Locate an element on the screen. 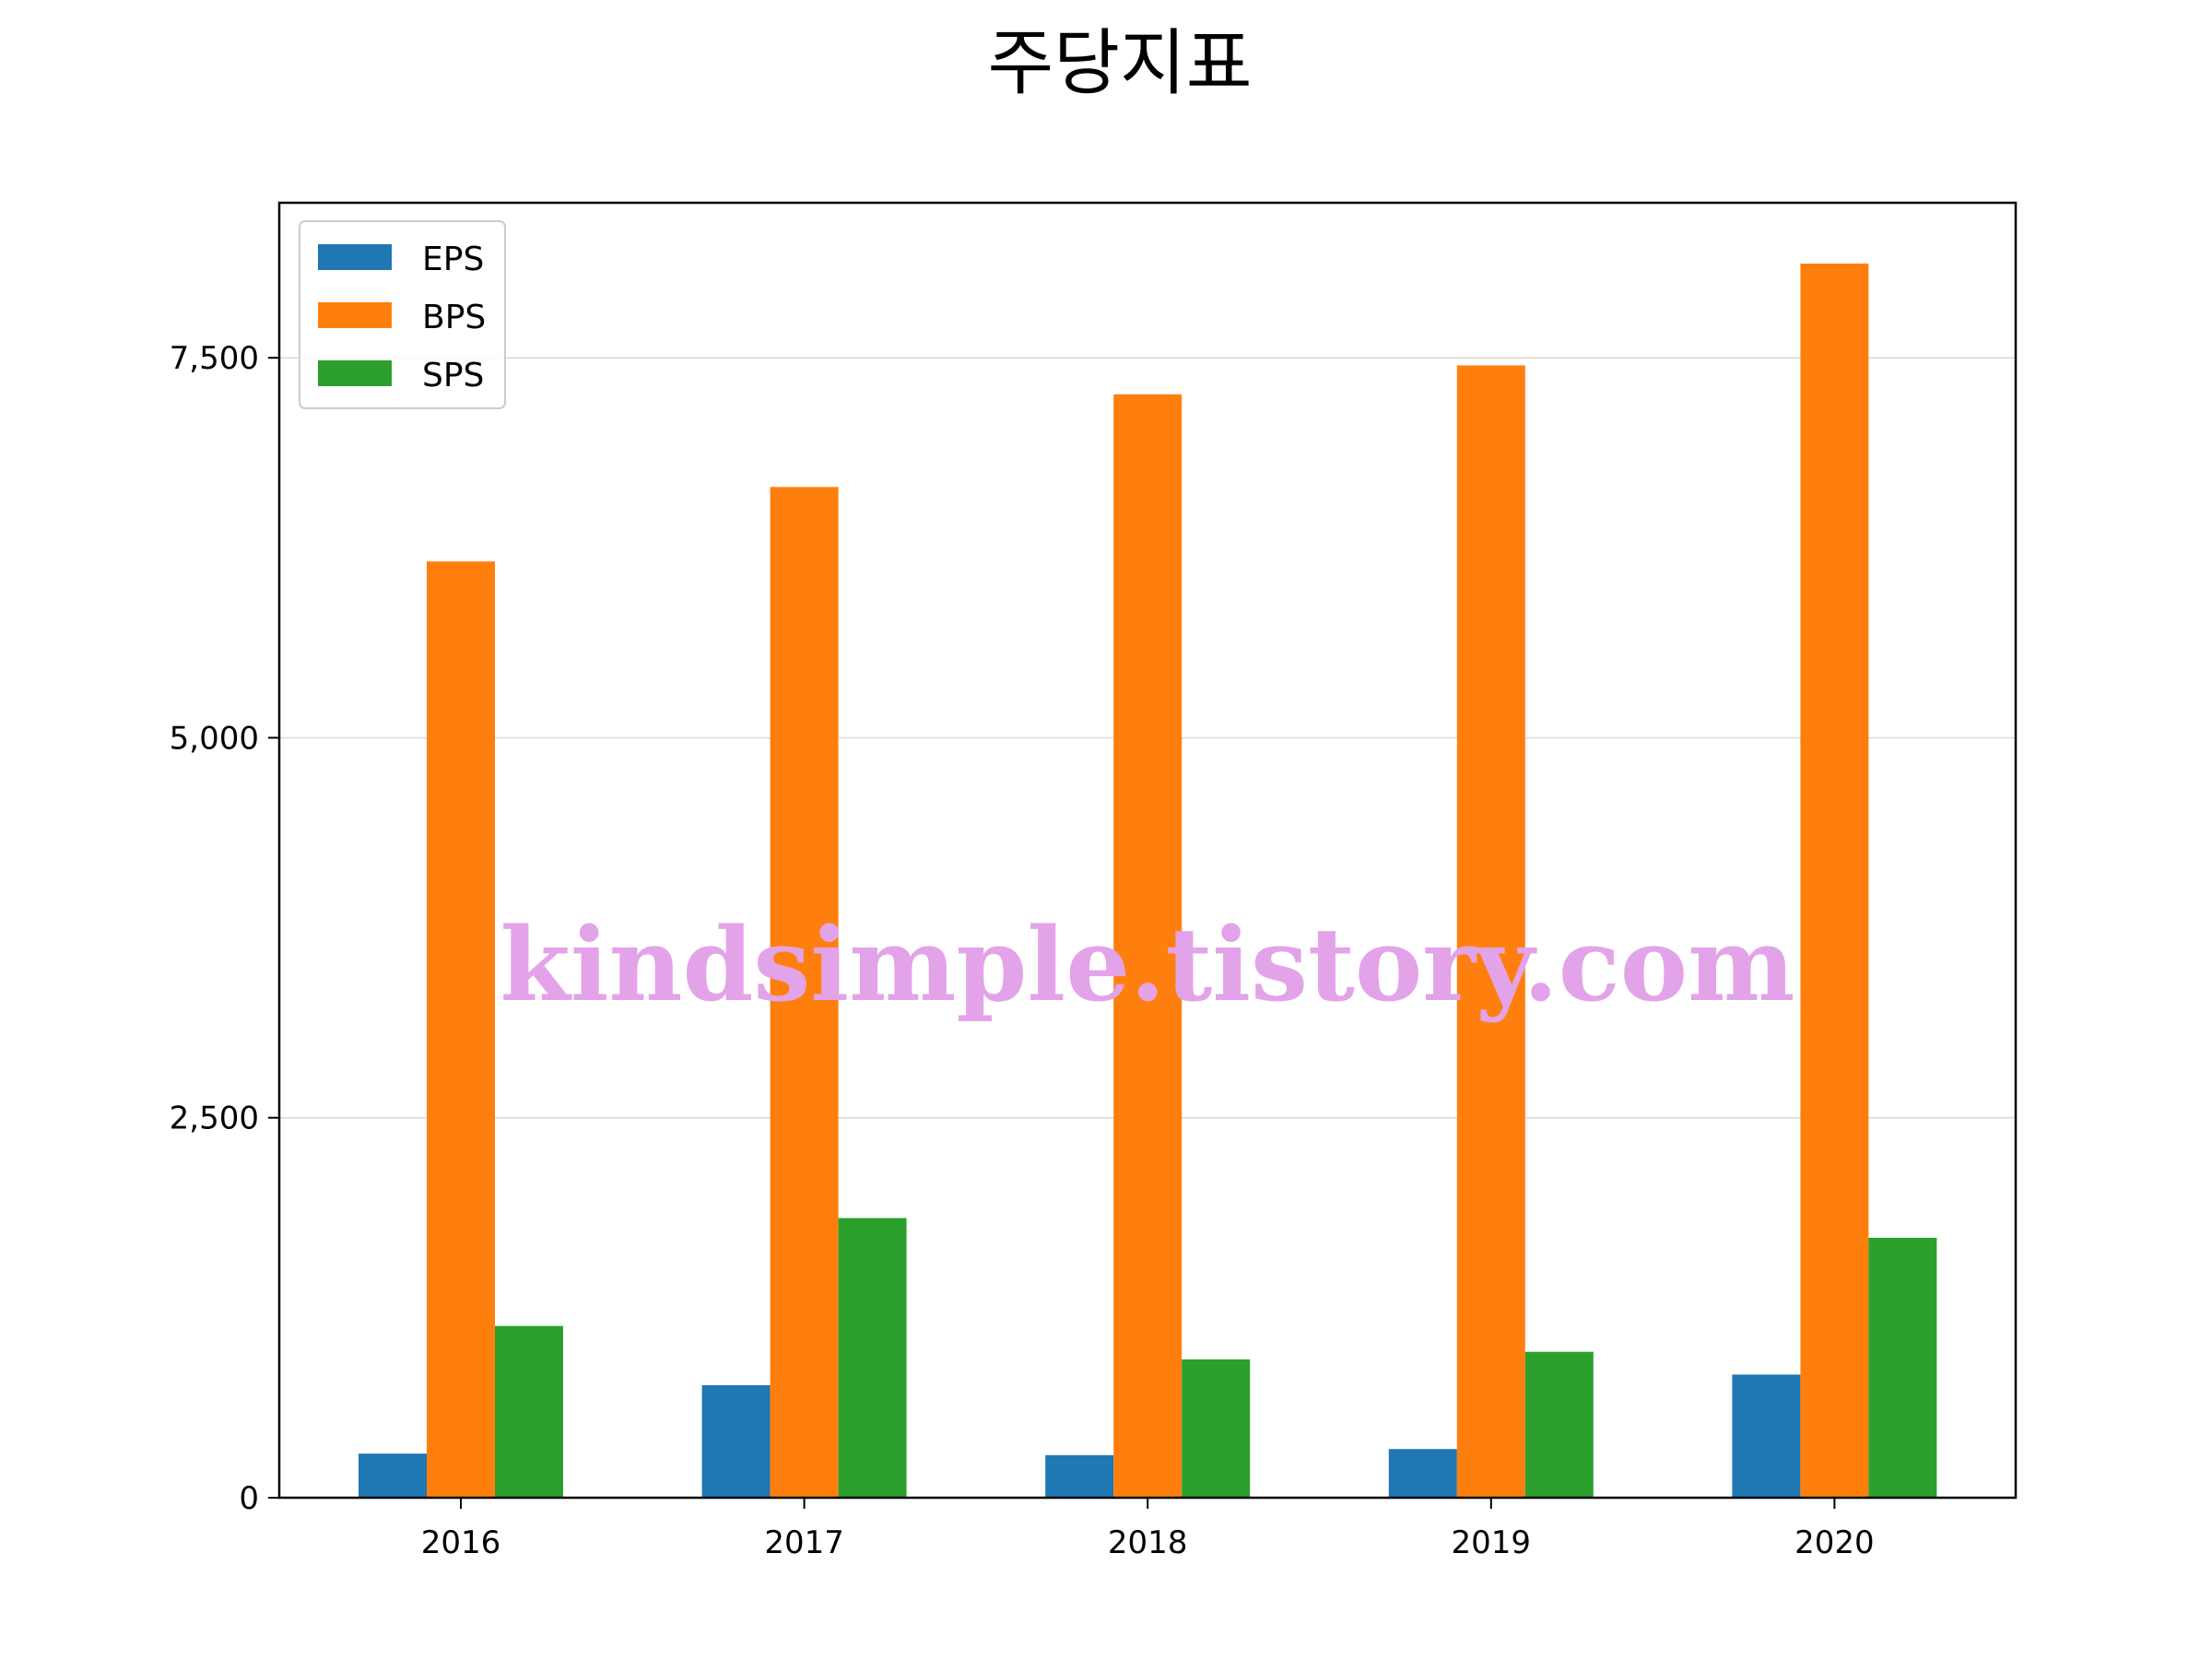 This screenshot has height=1659, width=2212. bar-eps-2016 is located at coordinates (393, 1475).